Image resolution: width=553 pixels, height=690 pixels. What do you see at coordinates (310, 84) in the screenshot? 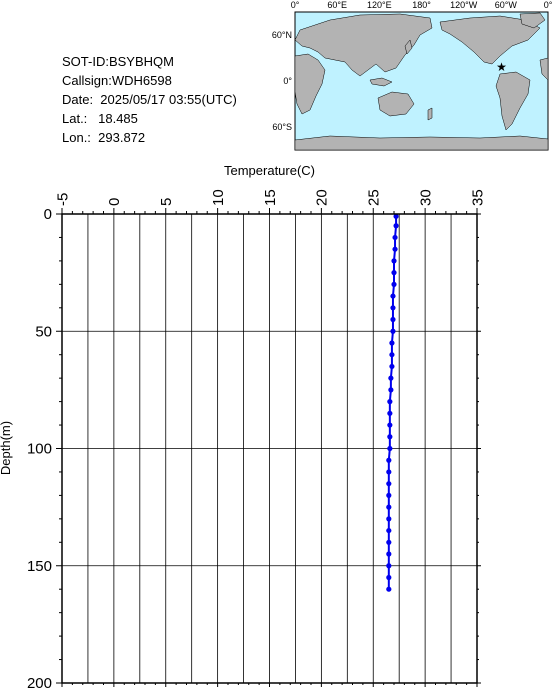
I see `land-africa` at bounding box center [310, 84].